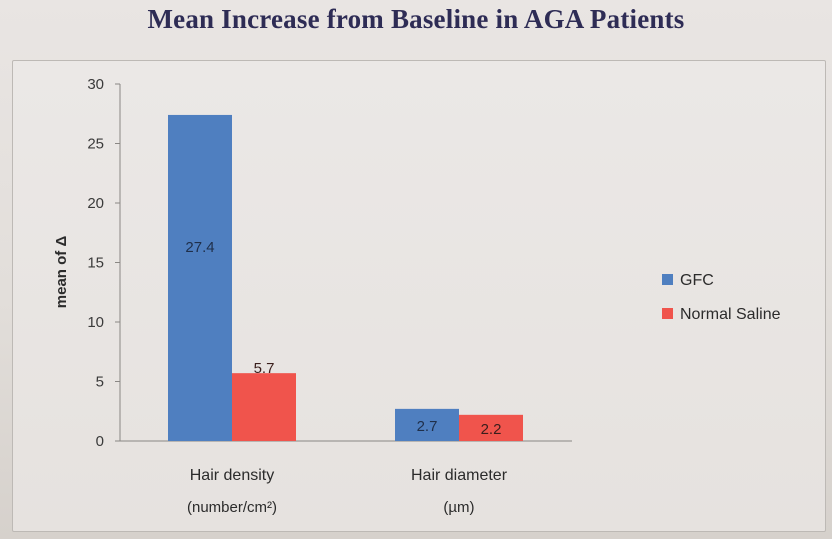  I want to click on y-tick-label: 10, so click(95, 322).